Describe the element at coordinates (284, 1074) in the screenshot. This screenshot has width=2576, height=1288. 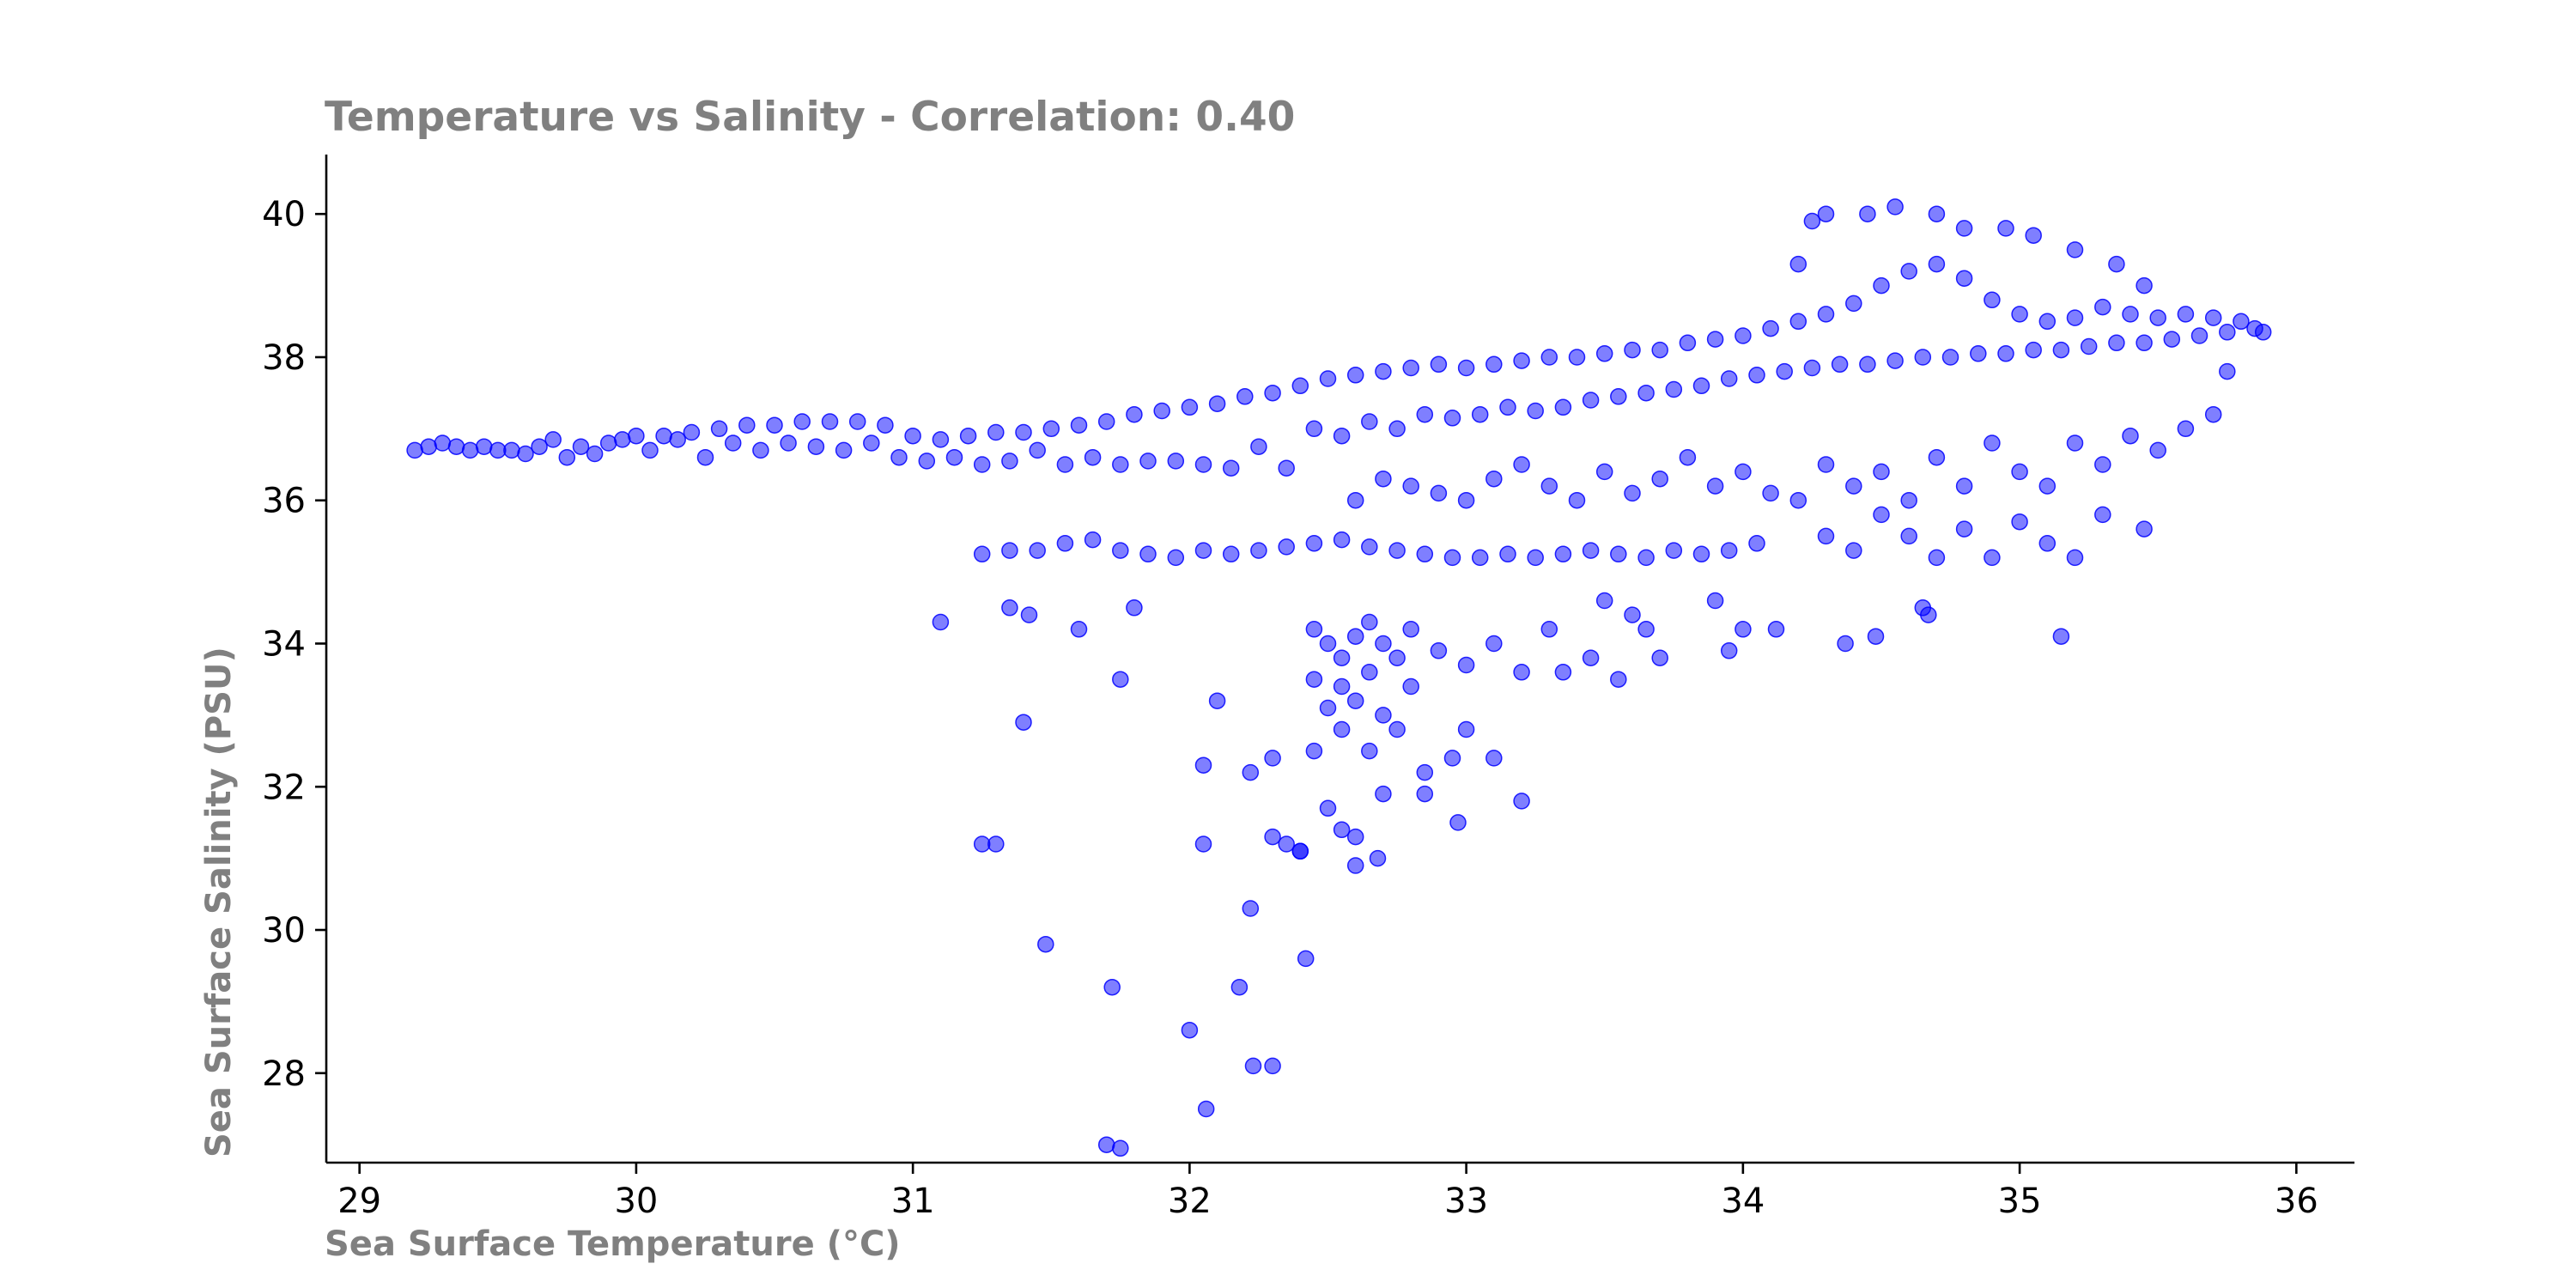
I see `y-tick-label: 28` at that location.